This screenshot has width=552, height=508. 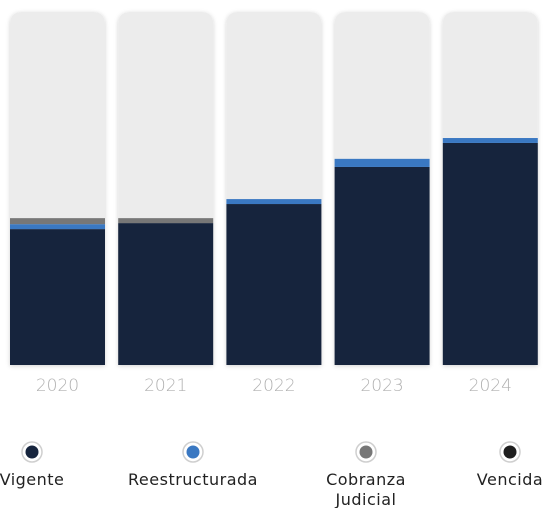 I want to click on legend-label: Cobranza Judicial, so click(x=366, y=489).